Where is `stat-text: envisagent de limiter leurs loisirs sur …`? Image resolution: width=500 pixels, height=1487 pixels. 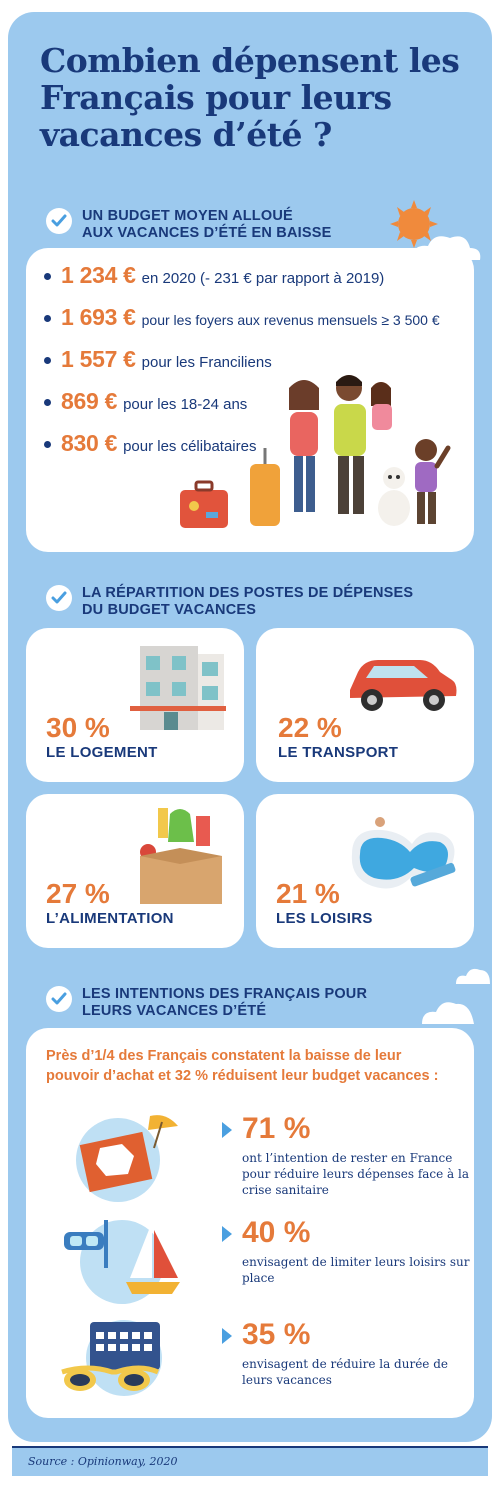 stat-text: envisagent de limiter leurs loisirs sur … is located at coordinates (356, 1270).